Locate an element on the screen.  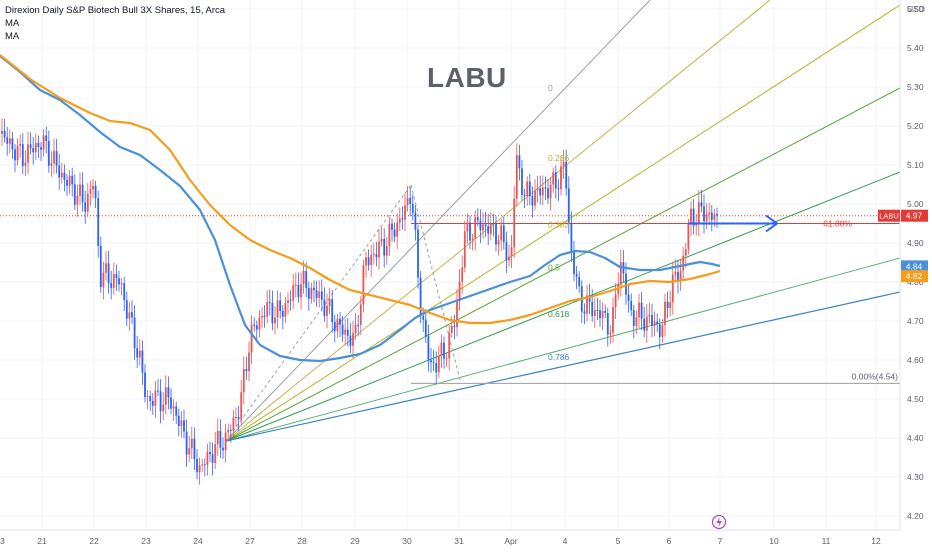
fib-zero-pct-label: 0.00%(4.54) is located at coordinates (875, 376).